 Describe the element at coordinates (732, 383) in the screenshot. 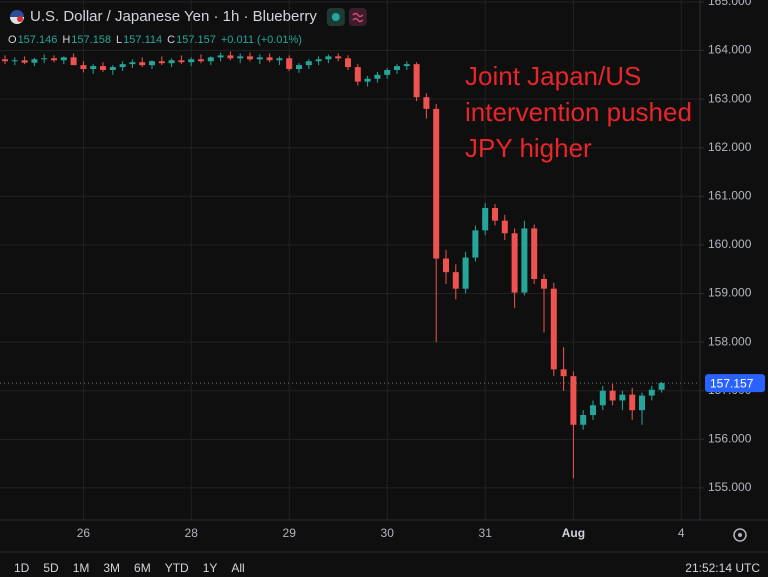

I see `last-price-label: 157.157` at that location.